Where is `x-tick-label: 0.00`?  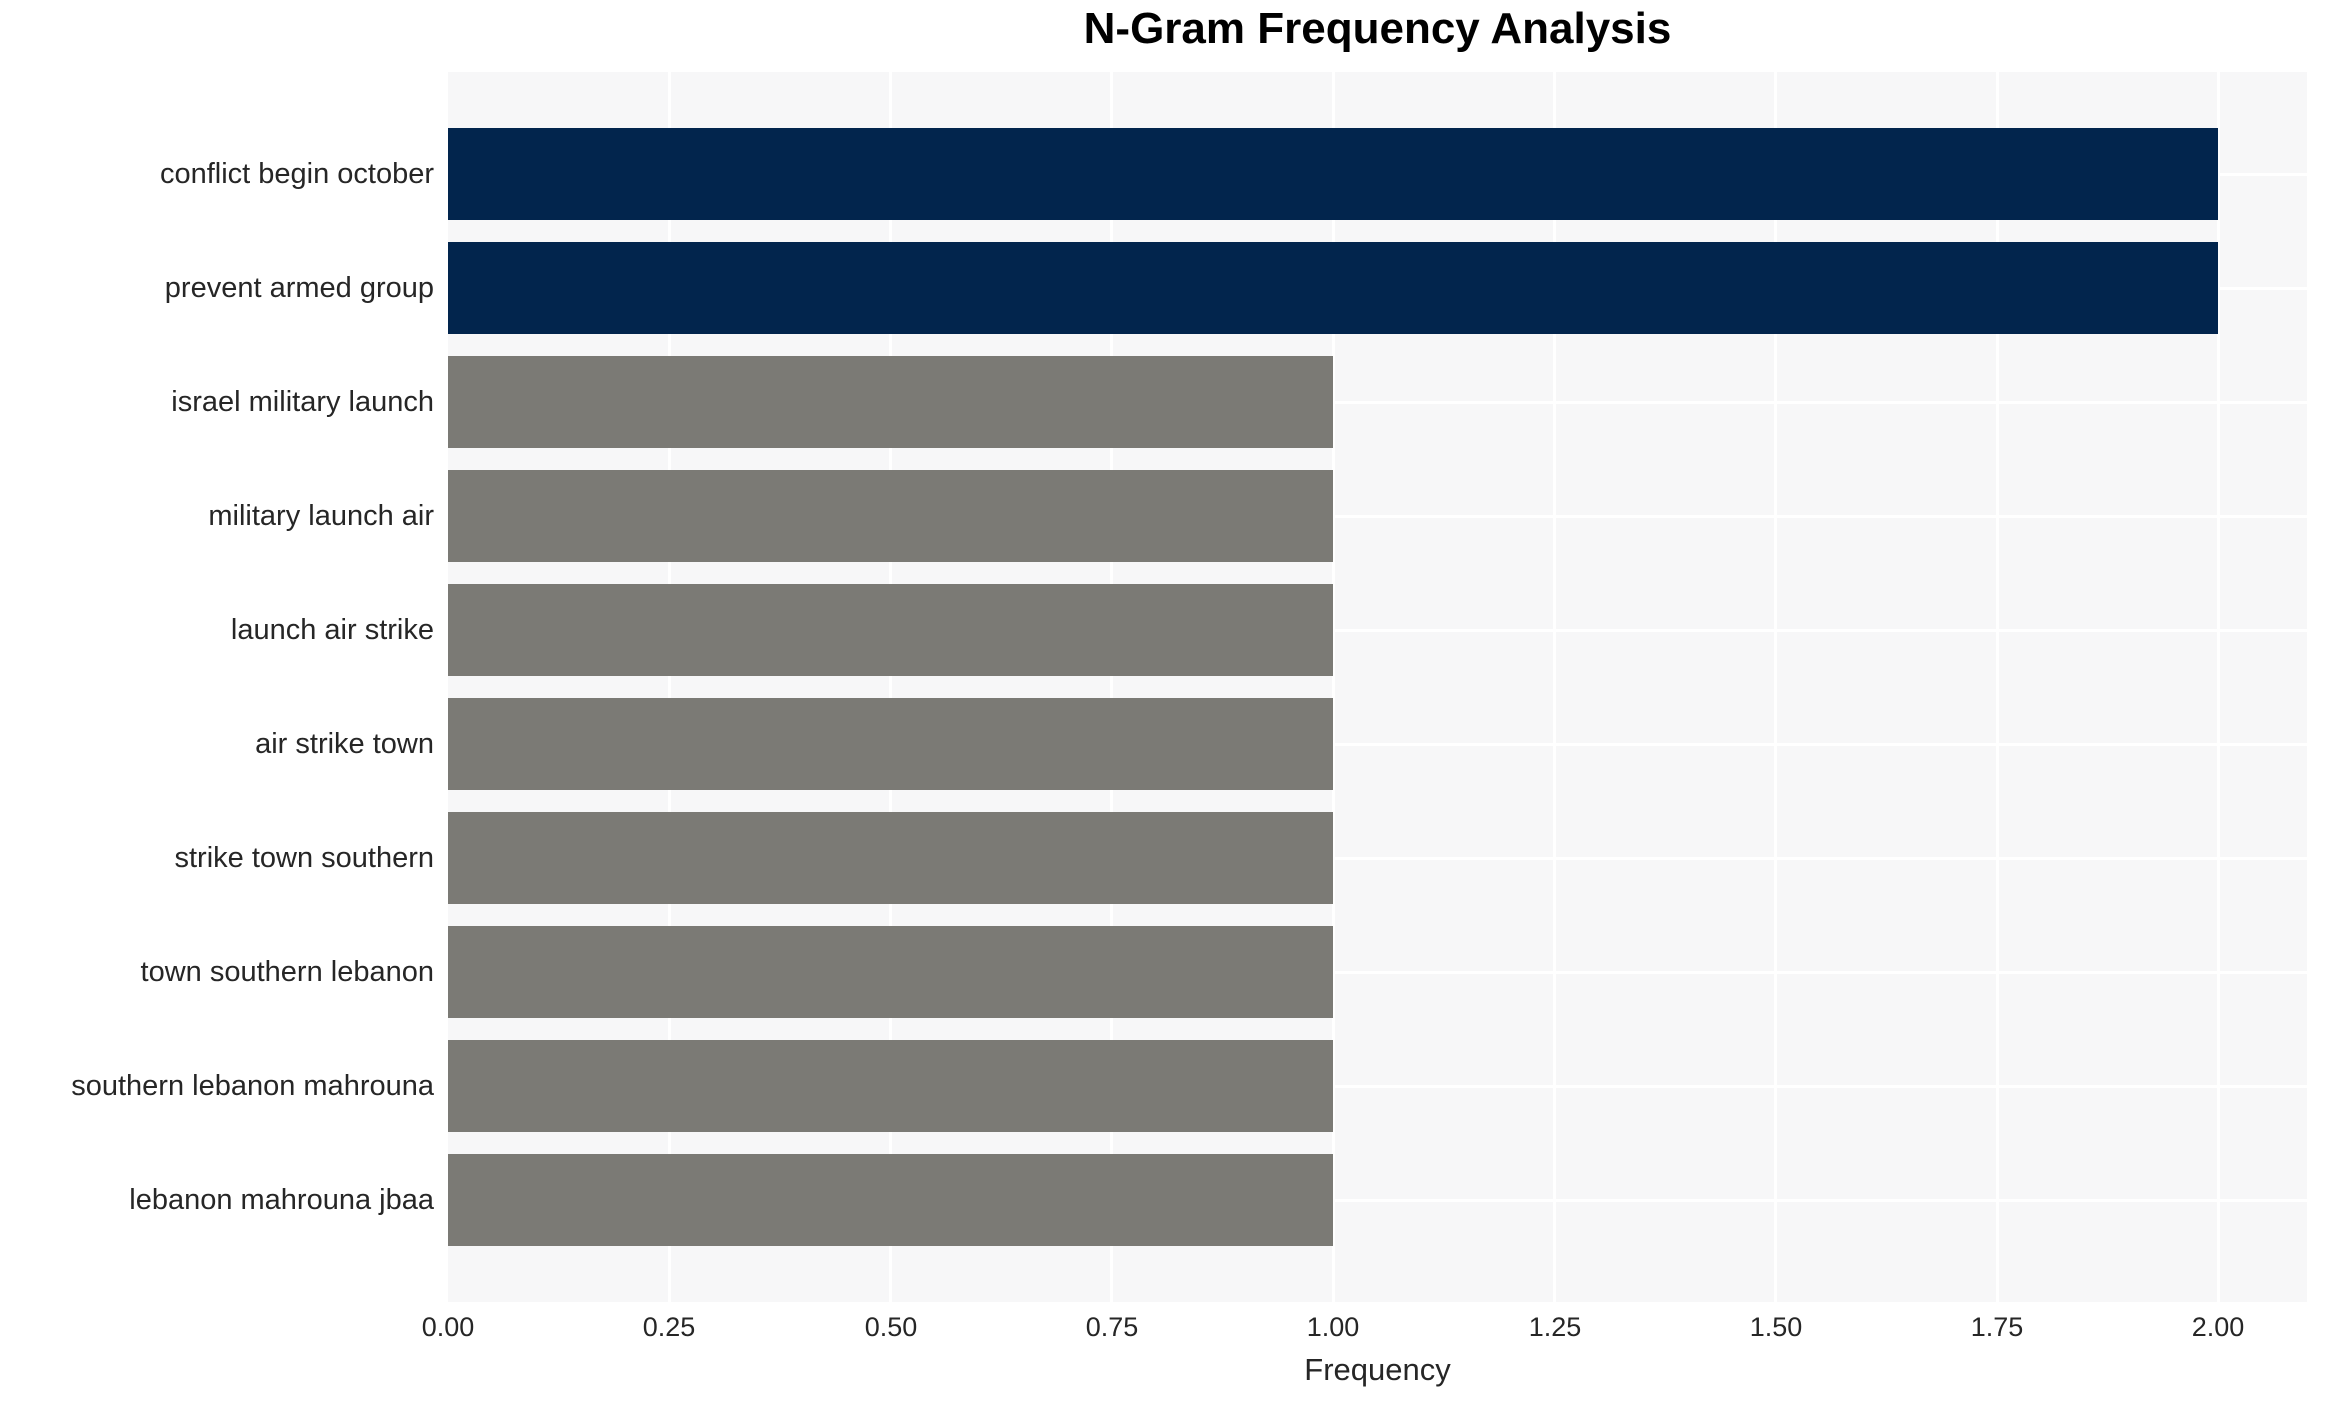 x-tick-label: 0.00 is located at coordinates (448, 1327).